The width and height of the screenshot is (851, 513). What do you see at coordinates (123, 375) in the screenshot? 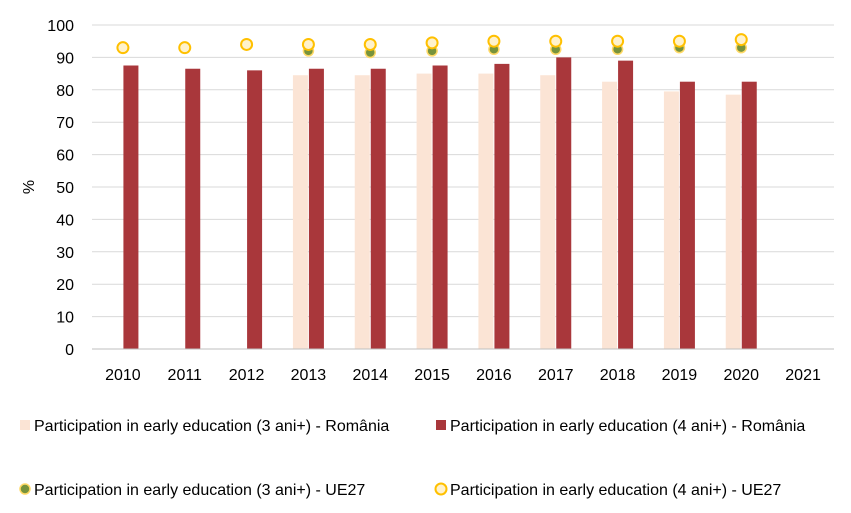
I see `x-tick-label: 2010` at bounding box center [123, 375].